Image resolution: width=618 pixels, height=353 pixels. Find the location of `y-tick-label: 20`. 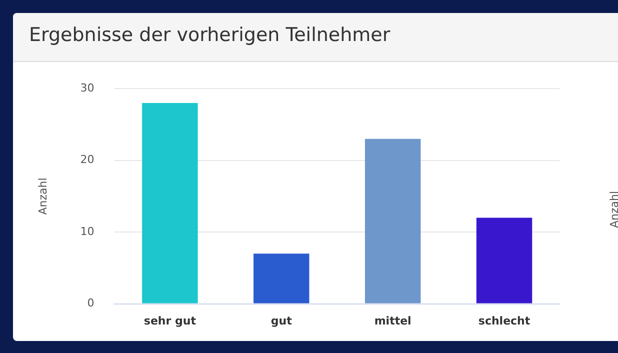

y-tick-label: 20 is located at coordinates (87, 159).